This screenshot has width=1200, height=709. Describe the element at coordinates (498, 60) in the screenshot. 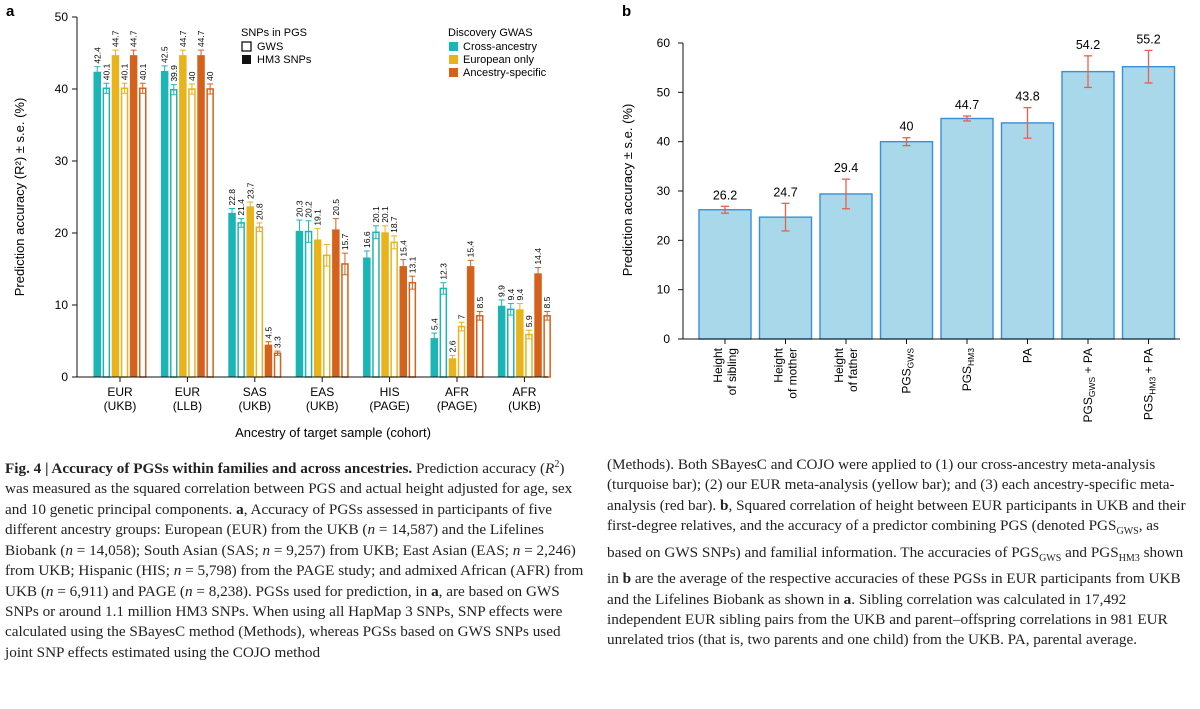

I see `legend-label-european-only: European only` at that location.